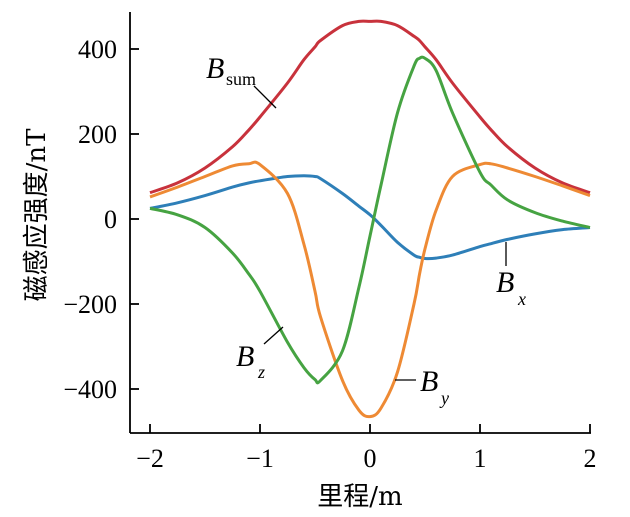 This screenshot has width=630, height=517. I want to click on series-line-b-x, so click(370, 217).